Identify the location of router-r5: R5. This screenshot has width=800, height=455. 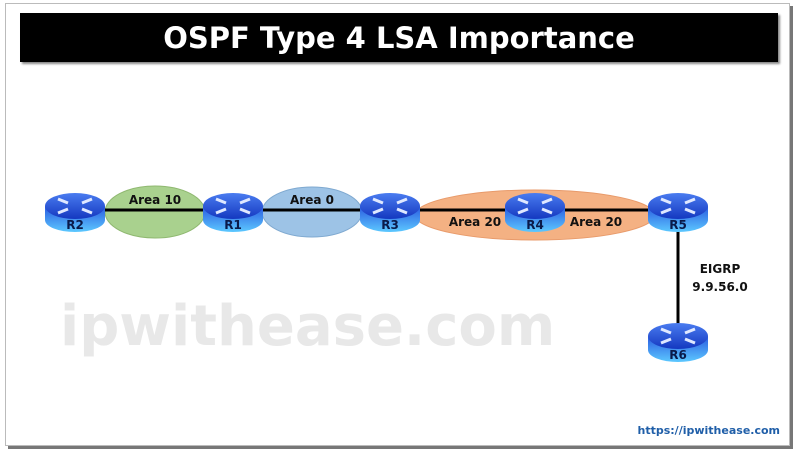
(678, 212).